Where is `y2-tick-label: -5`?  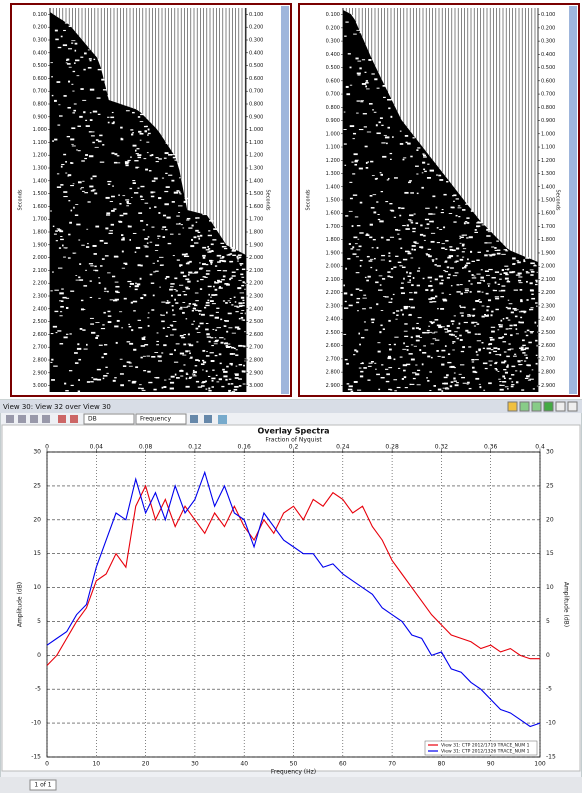 y2-tick-label: -5 is located at coordinates (549, 689).